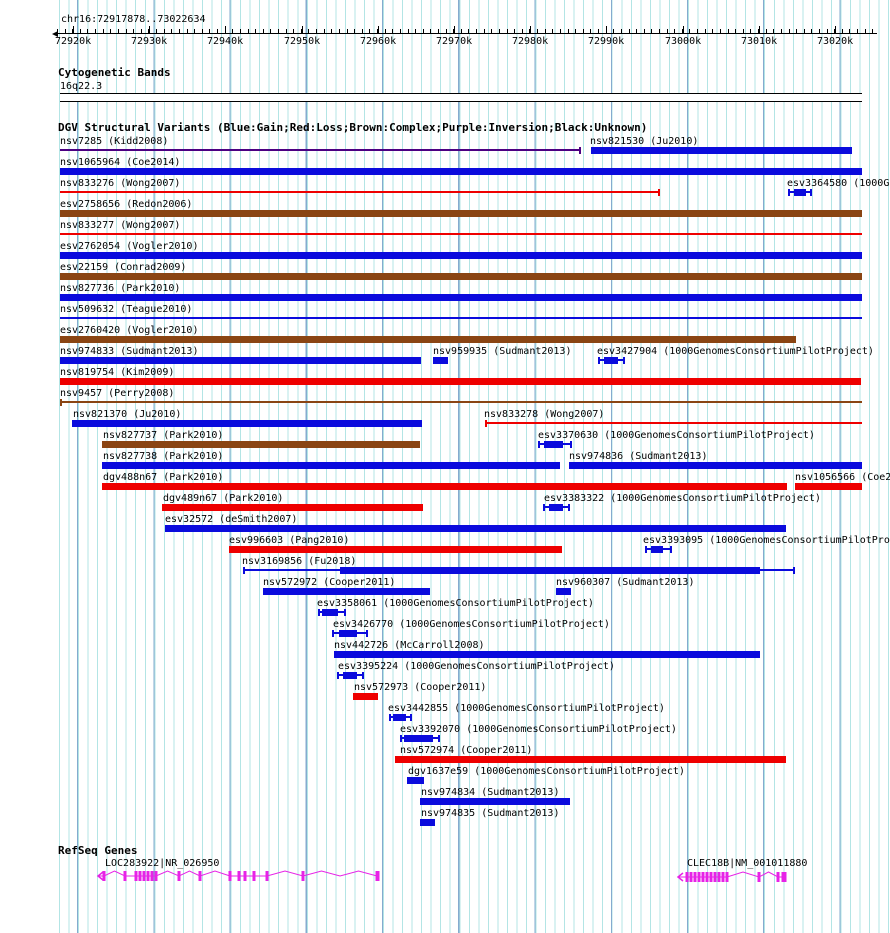  I want to click on gene-model-CLEC18B, so click(732, 877).